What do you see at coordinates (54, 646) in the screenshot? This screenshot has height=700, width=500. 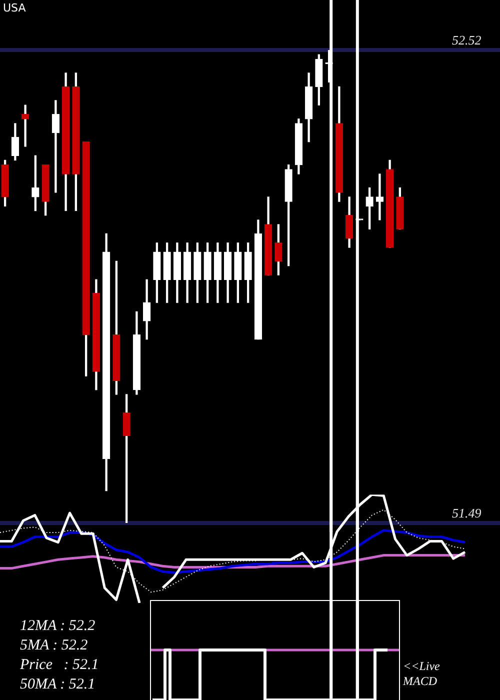 I see `text: 5MA : 52.2` at bounding box center [54, 646].